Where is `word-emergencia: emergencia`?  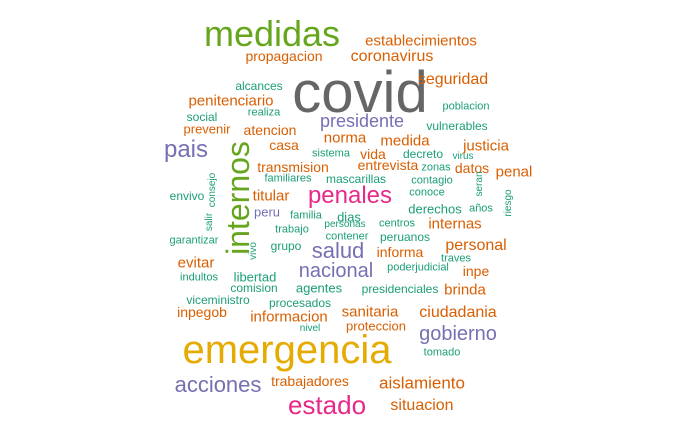
word-emergencia: emergencia is located at coordinates (287, 350).